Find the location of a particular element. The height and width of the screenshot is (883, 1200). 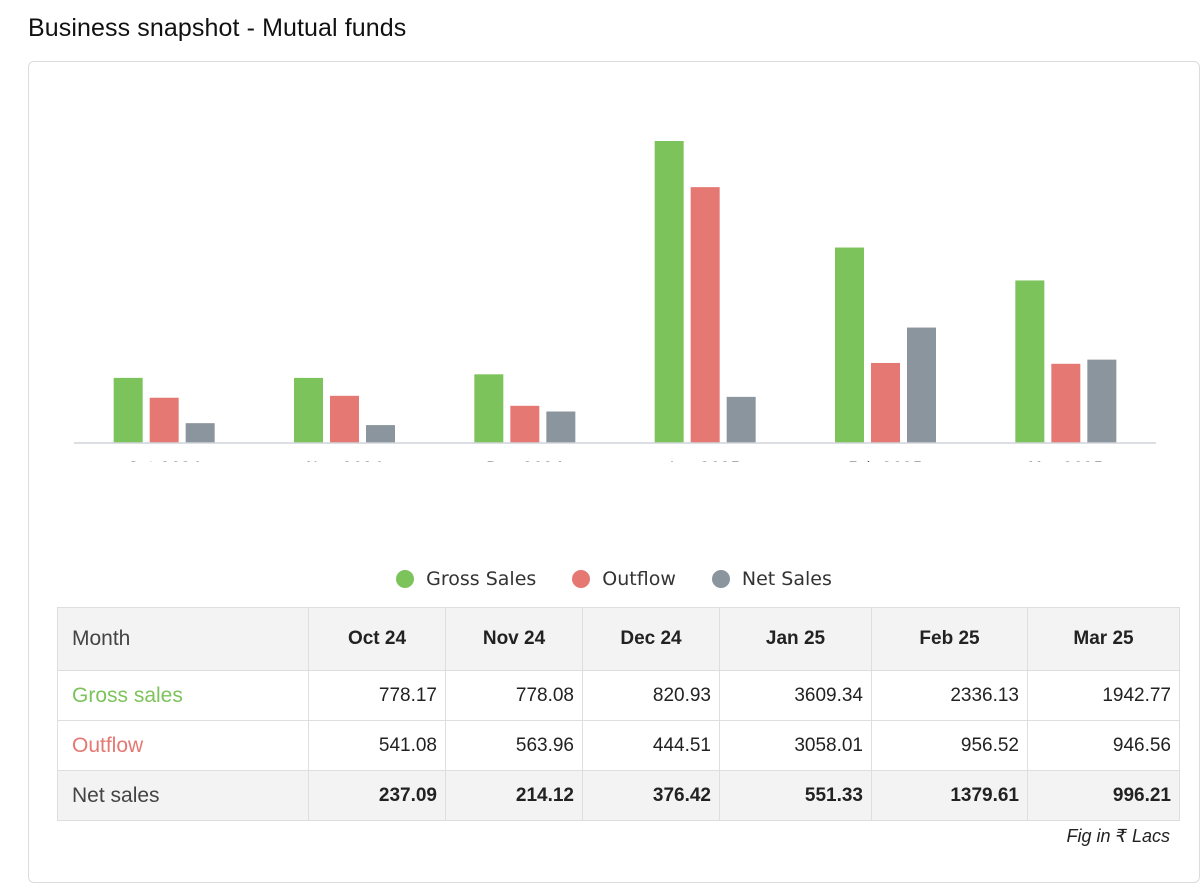

bar-gross-sales-oct-2024 is located at coordinates (128, 410).